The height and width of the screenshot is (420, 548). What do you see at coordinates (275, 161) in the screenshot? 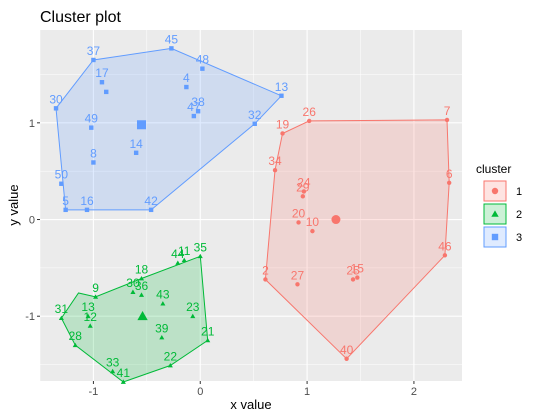
I see `point-label: 34` at bounding box center [275, 161].